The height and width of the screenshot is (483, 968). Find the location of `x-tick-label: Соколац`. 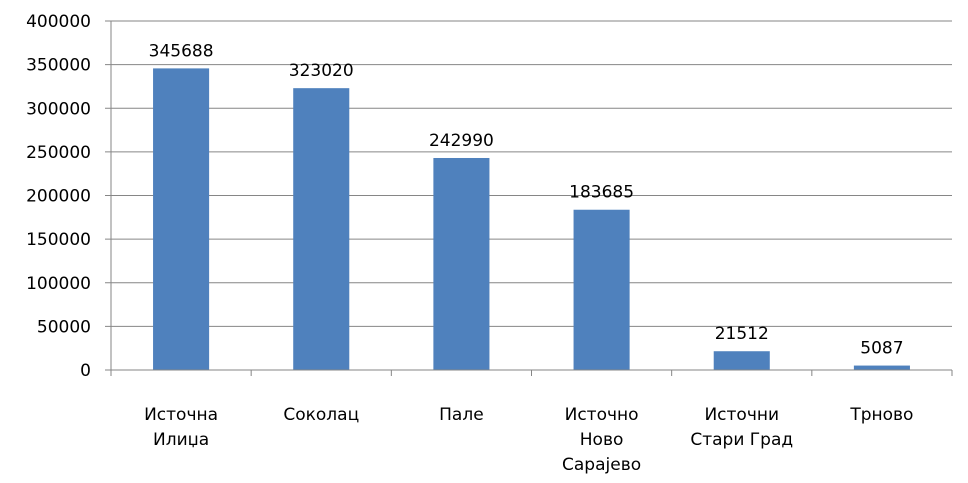

x-tick-label: Соколац is located at coordinates (321, 415).